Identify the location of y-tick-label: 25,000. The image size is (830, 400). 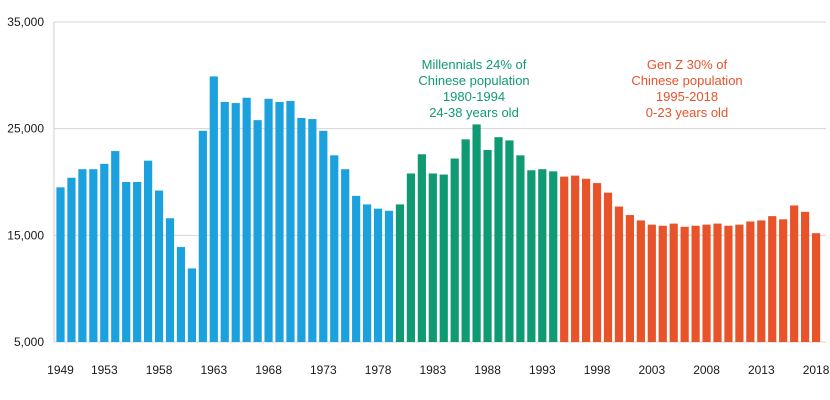
(25, 129).